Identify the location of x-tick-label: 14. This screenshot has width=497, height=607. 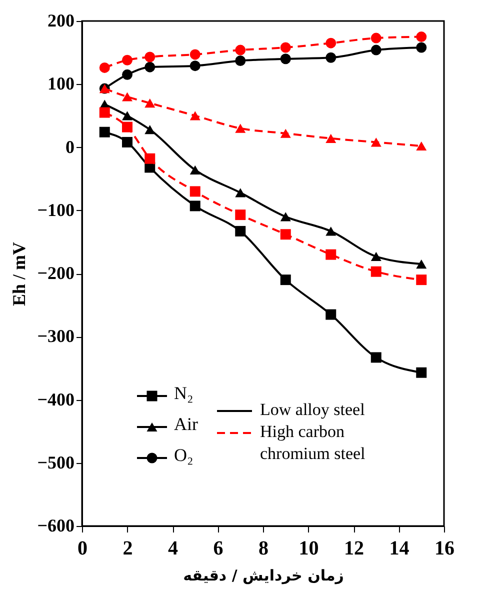
(399, 549).